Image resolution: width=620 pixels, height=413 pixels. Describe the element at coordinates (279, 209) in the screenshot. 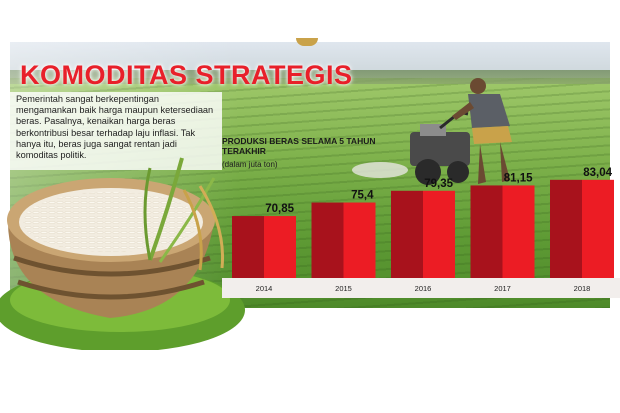

I see `bar-value-label: 70,85` at that location.